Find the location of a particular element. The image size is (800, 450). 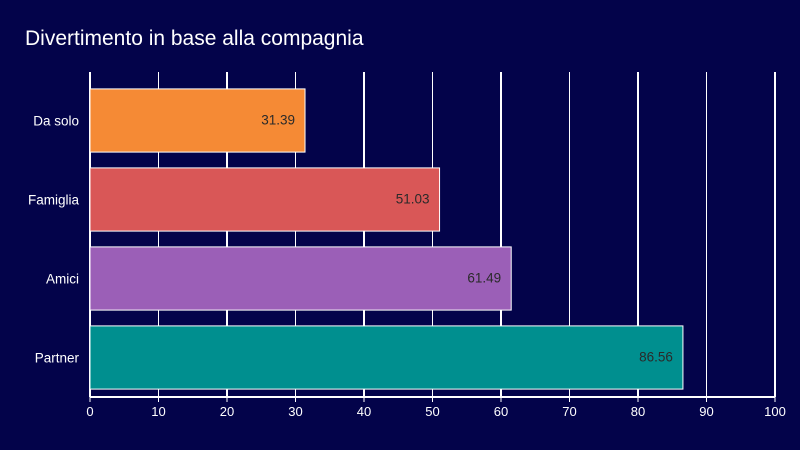

x-tick-label: 80 is located at coordinates (638, 411).